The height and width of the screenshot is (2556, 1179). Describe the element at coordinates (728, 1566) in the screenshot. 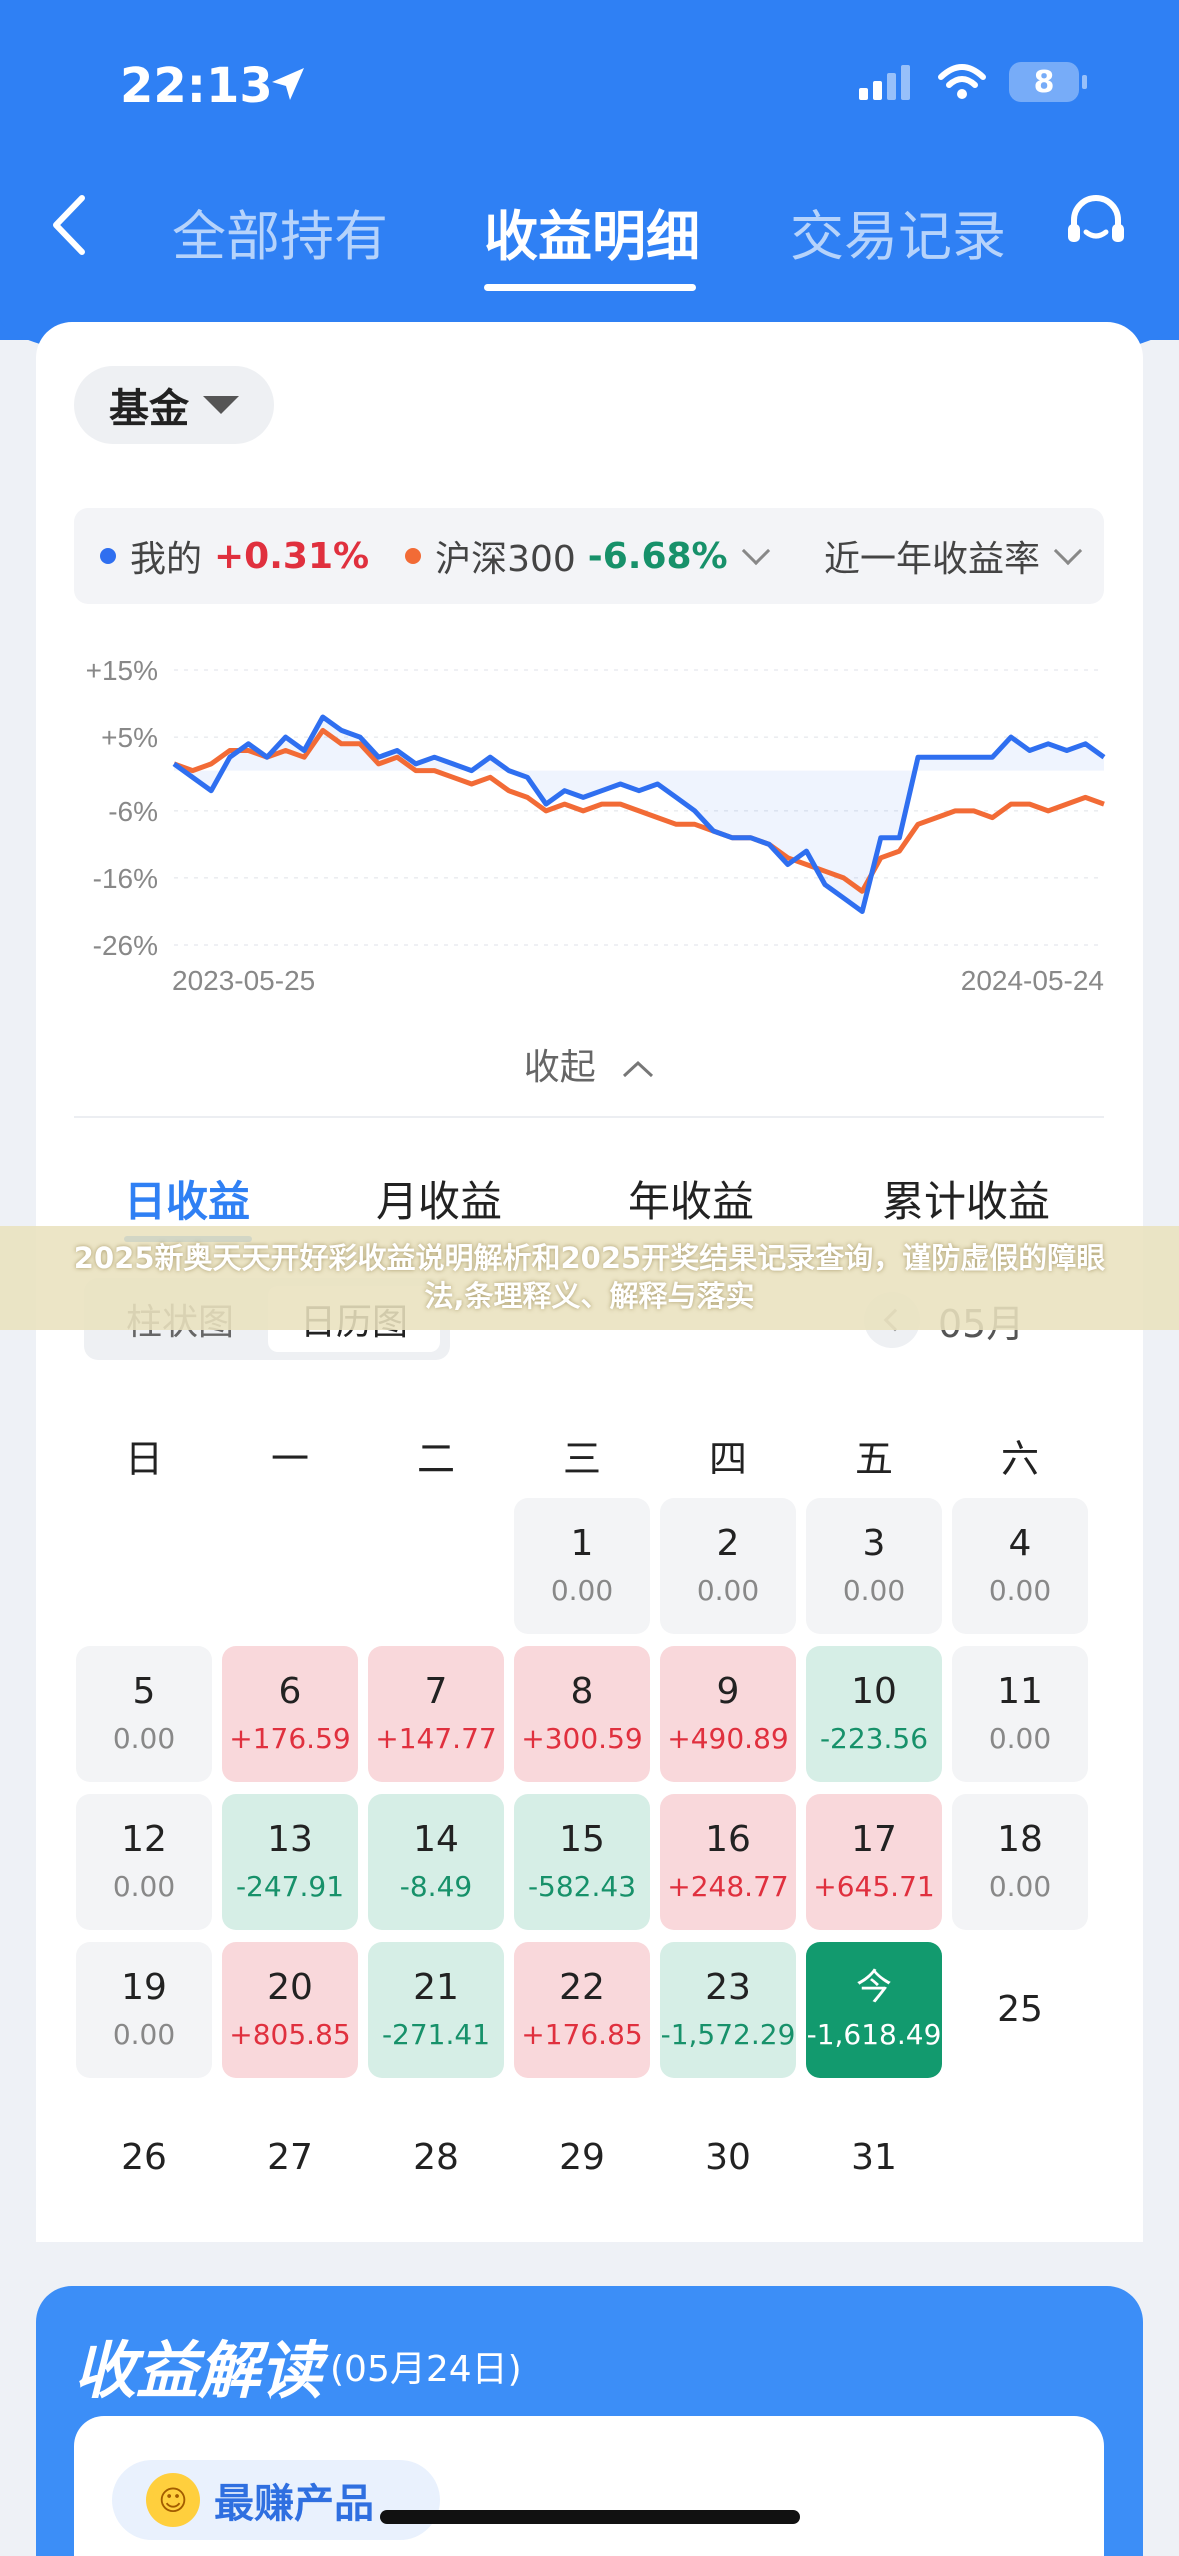

I see `calendar-day: 2 0.00` at that location.